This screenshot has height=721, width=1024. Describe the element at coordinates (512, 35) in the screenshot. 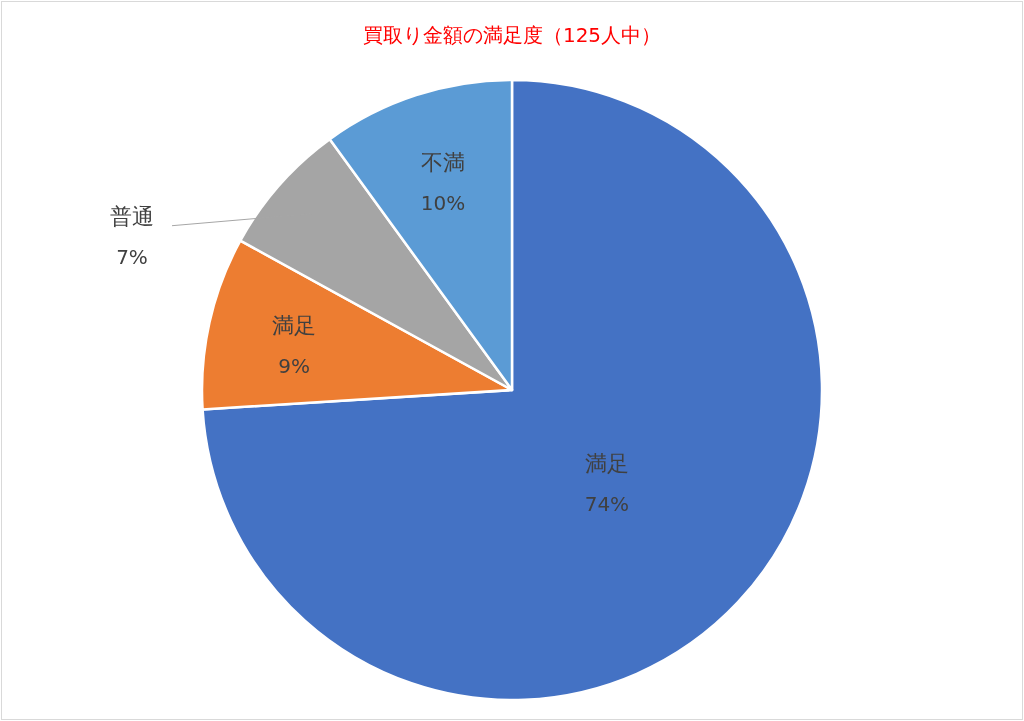

I see `chart-title: 買取り金額の満足度（125人中）` at that location.